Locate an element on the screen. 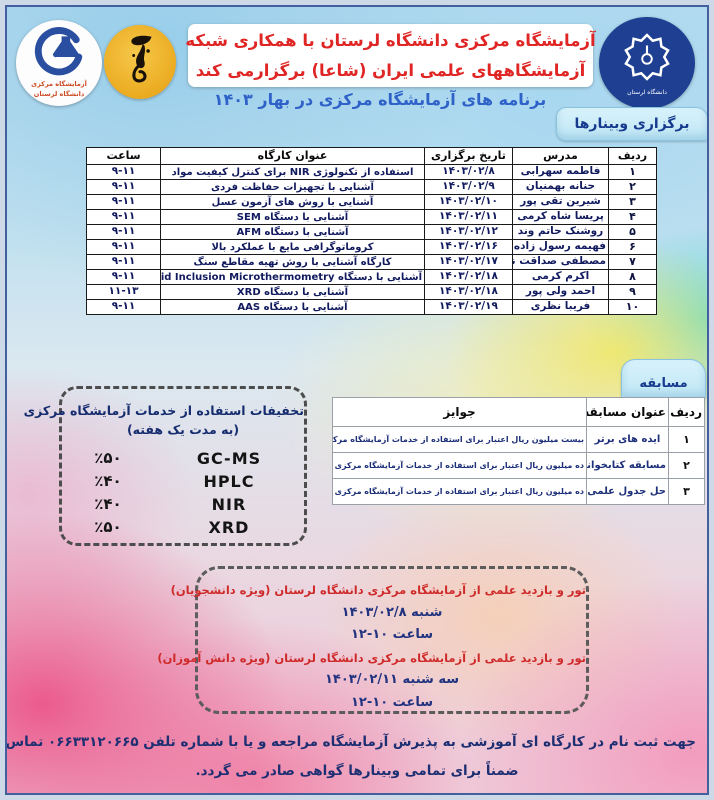 The image size is (714, 800). col-header-prize: جوایز is located at coordinates (459, 412).